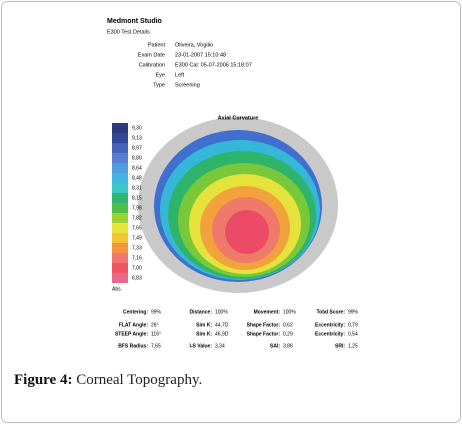  I want to click on scale-label: 8,15, so click(137, 198).